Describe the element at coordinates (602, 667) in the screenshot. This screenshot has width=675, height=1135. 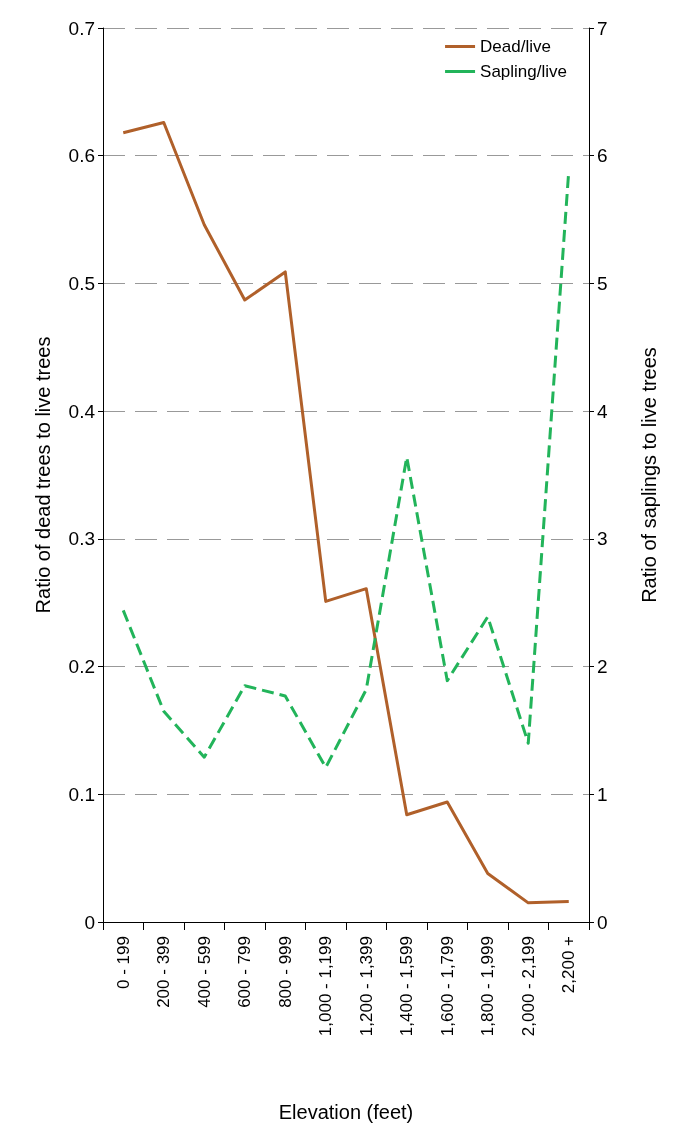
I see `y2-tick-label: 2` at that location.